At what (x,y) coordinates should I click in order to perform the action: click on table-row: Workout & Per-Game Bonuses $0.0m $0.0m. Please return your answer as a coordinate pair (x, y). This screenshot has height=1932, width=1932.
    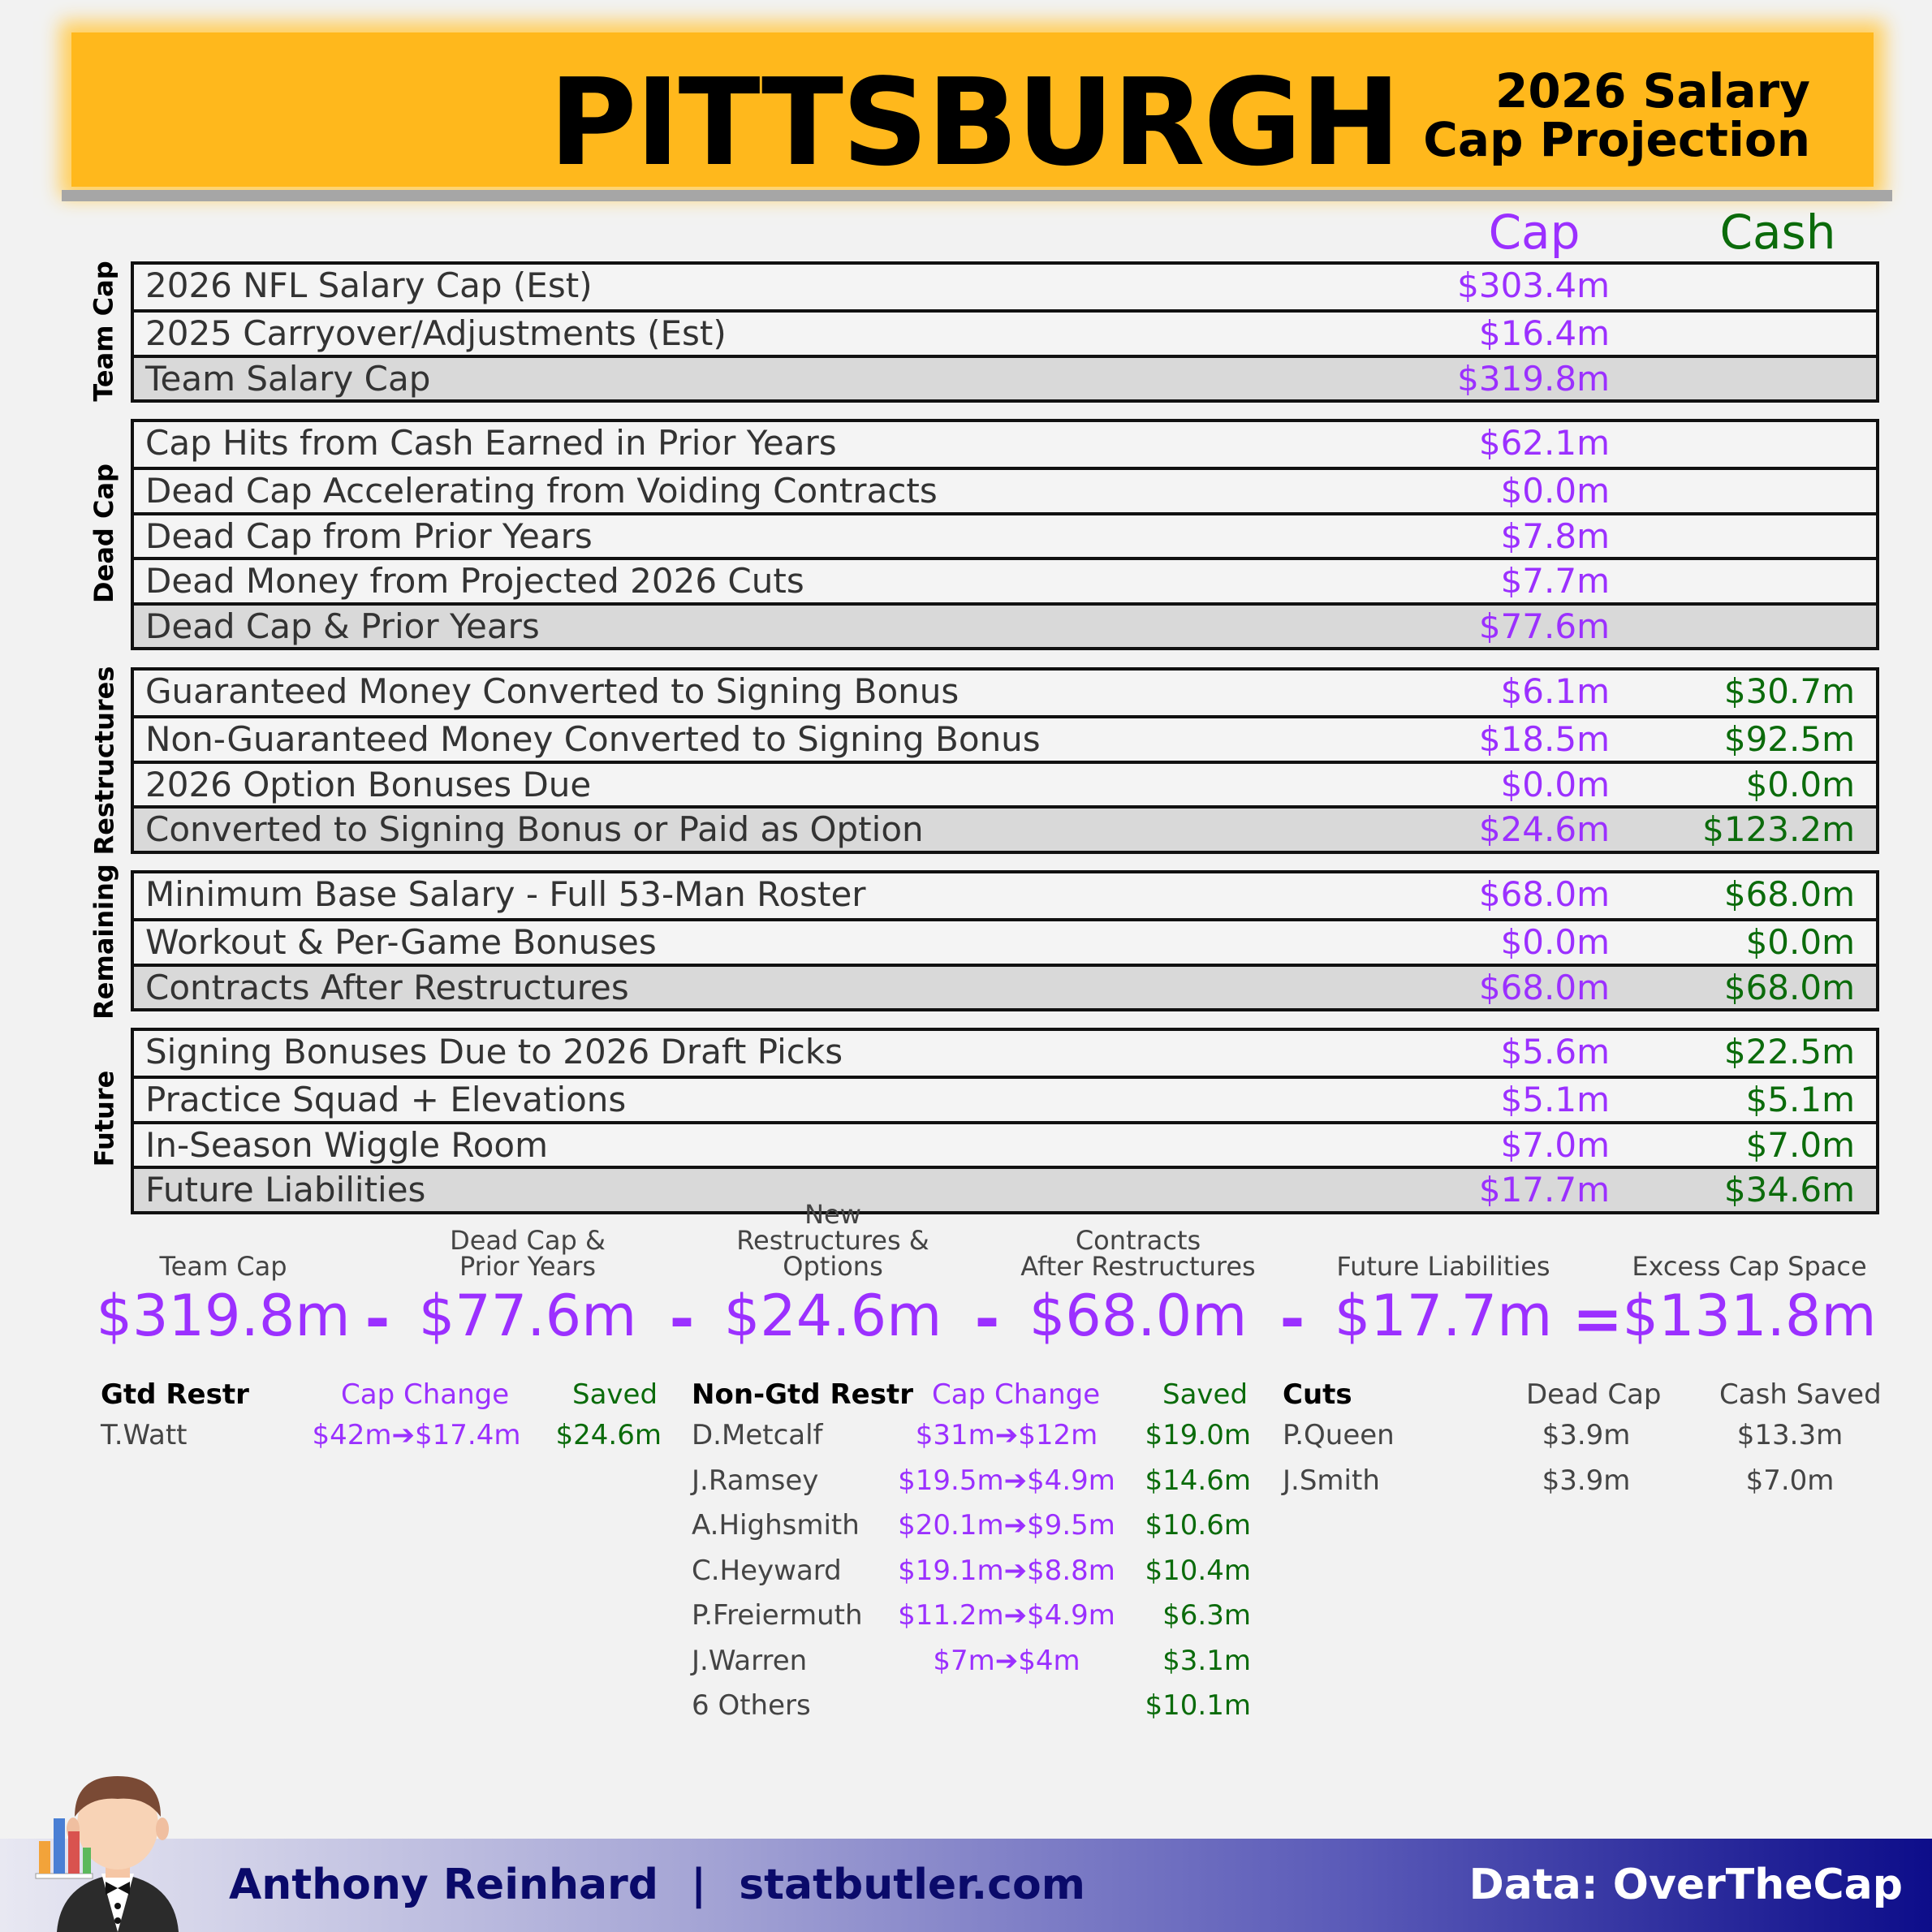
    Looking at the image, I should click on (1005, 940).